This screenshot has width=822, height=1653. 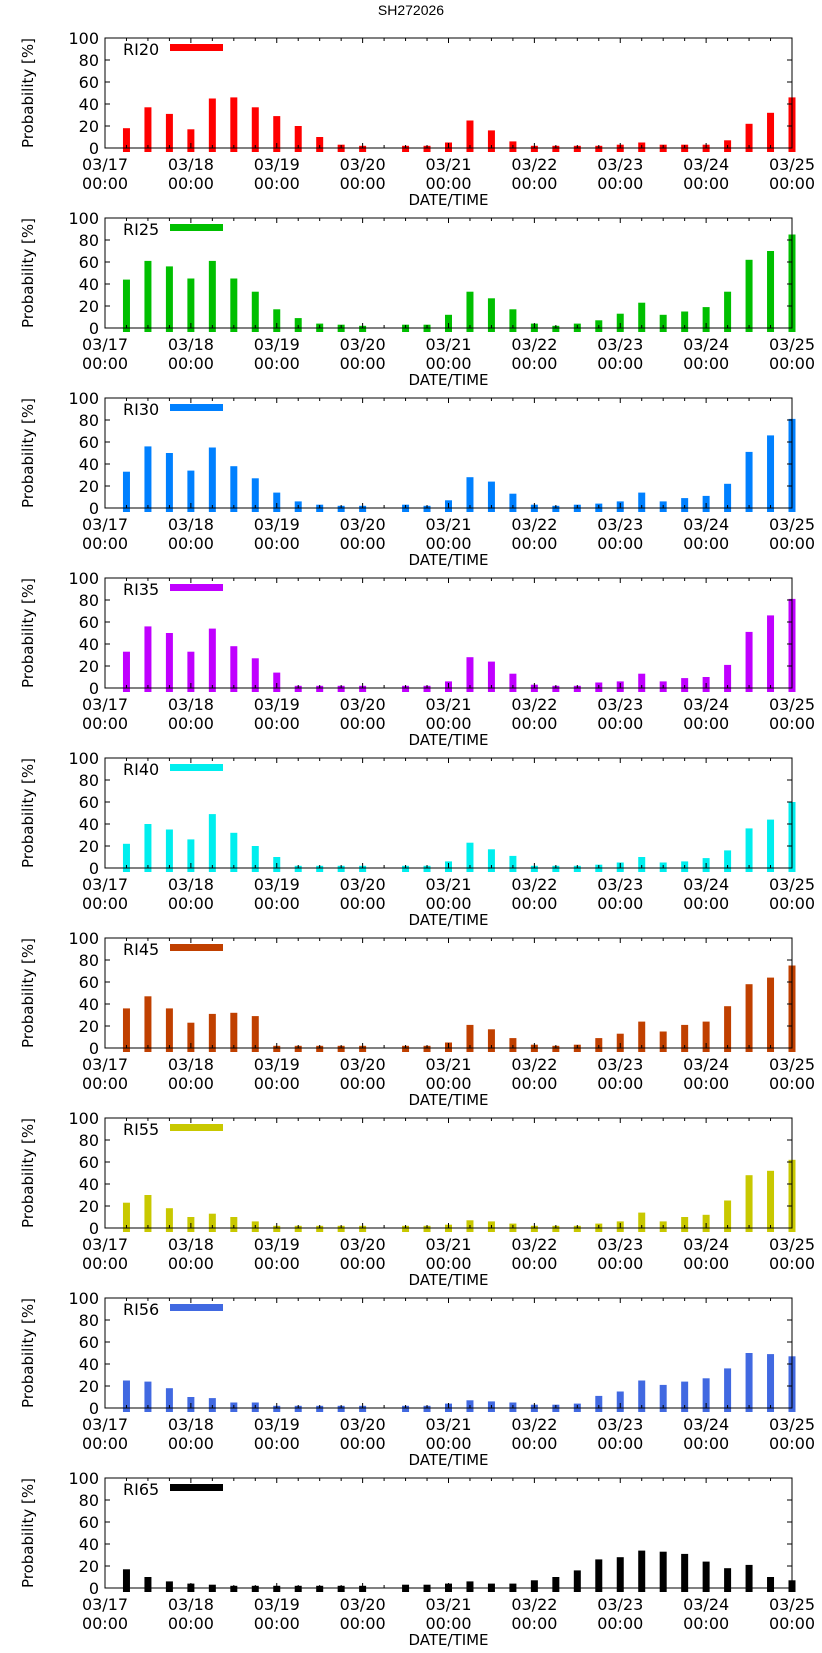 I want to click on legend-label: RI30, so click(x=141, y=409).